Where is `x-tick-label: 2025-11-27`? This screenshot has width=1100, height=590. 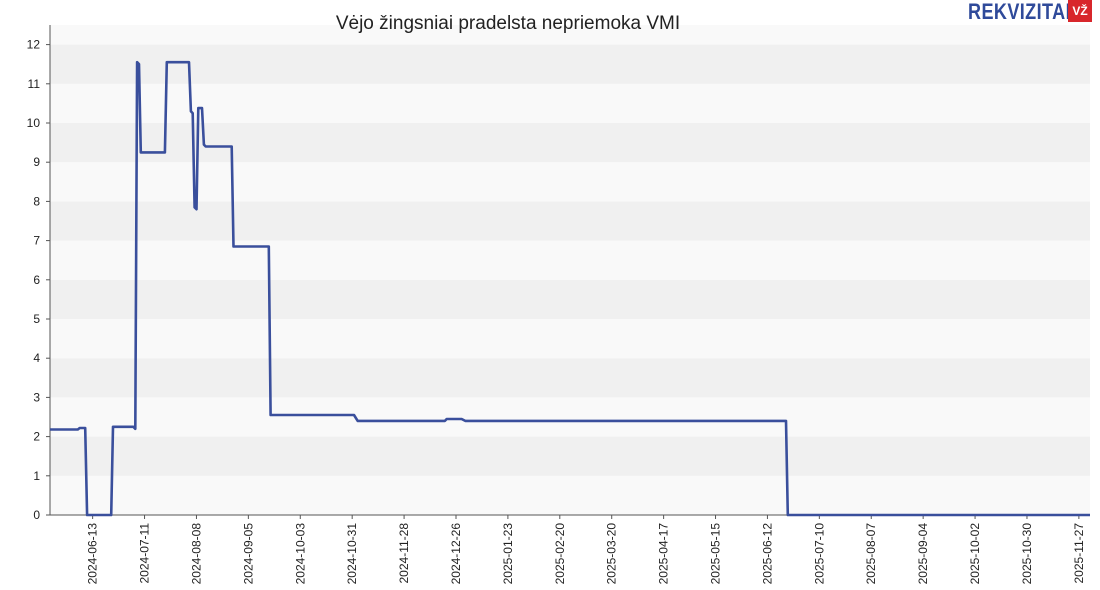
x-tick-label: 2025-11-27 is located at coordinates (1079, 553).